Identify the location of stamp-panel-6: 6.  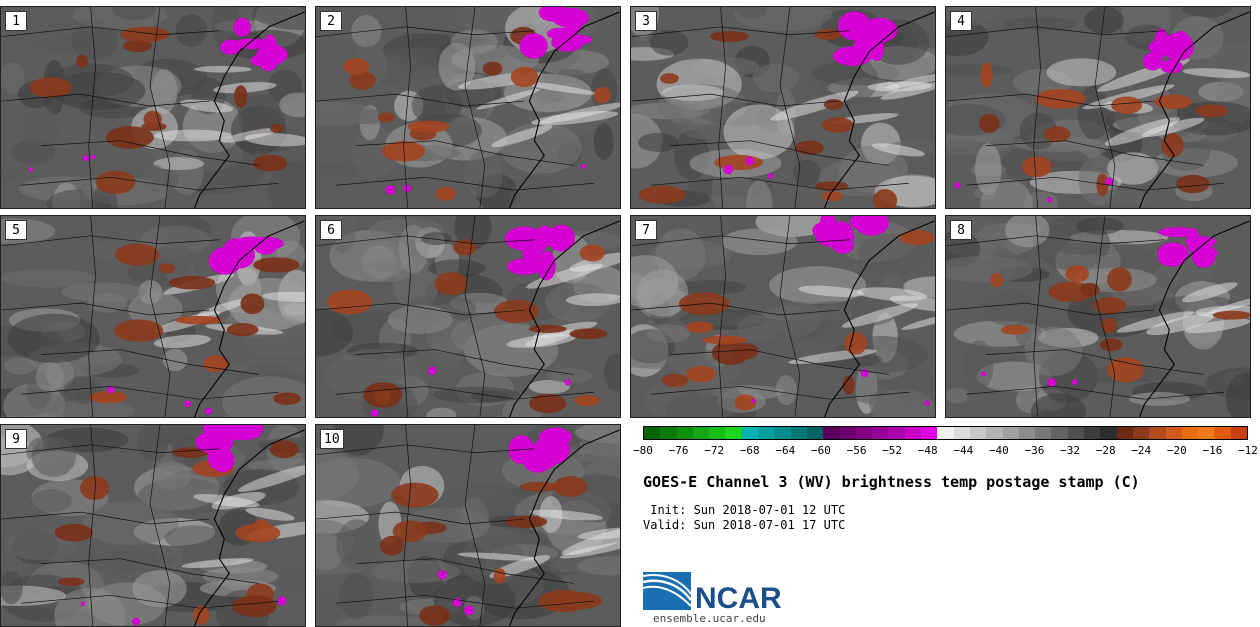
(468, 316).